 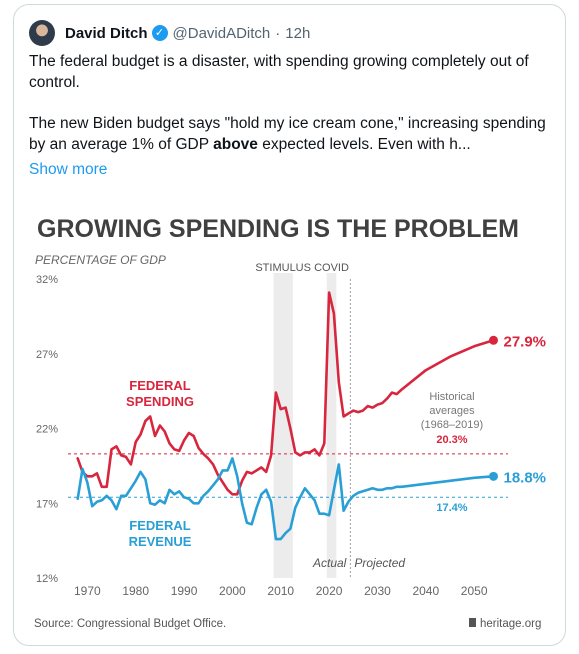 What do you see at coordinates (47, 280) in the screenshot?
I see `y-tick-label: 32%` at bounding box center [47, 280].